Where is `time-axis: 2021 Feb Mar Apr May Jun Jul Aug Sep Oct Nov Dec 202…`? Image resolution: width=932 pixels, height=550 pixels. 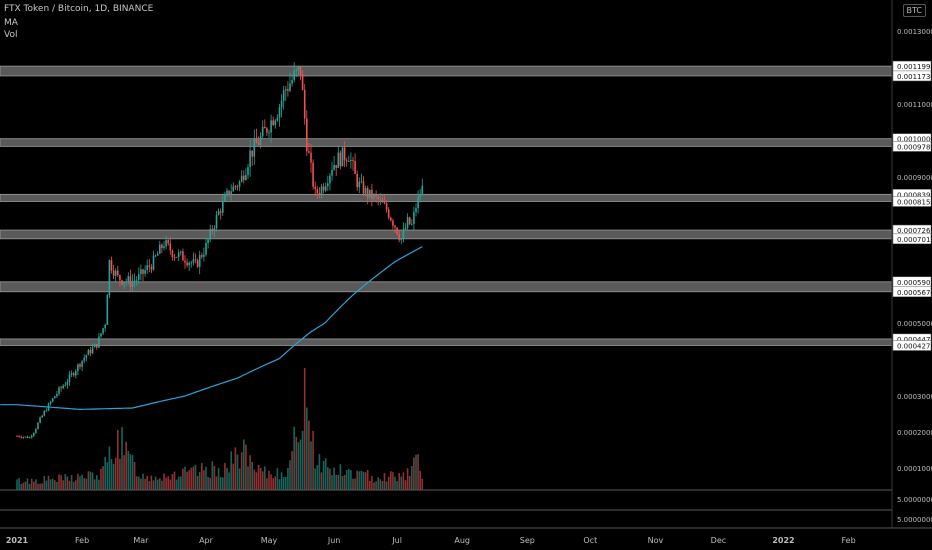 time-axis: 2021 Feb Mar Apr May Jun Jul Aug Sep Oct Nov Dec 202… is located at coordinates (431, 540).